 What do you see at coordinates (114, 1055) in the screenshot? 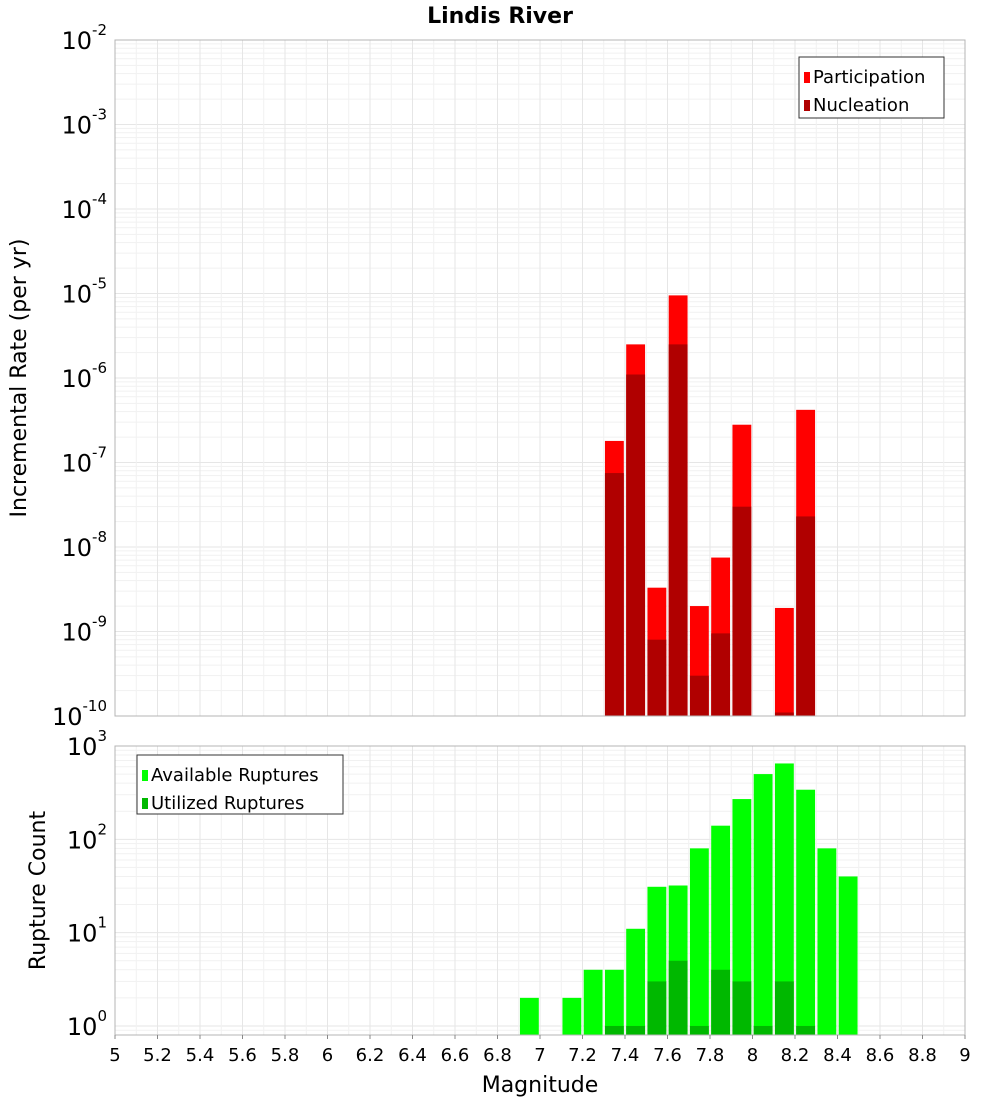
I see `x-tick-label: 5` at bounding box center [114, 1055].